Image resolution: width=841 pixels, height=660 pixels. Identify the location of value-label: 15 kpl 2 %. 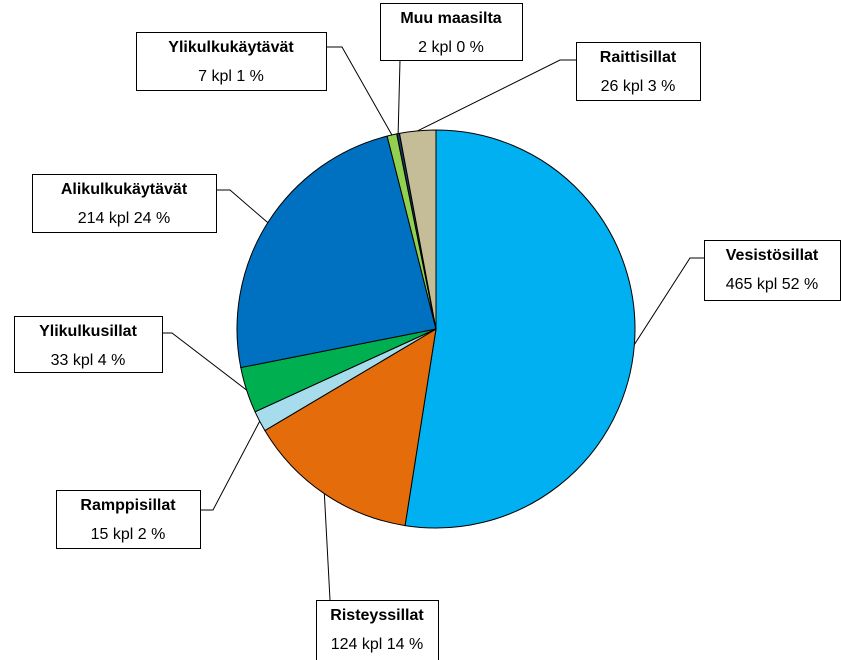
(128, 534).